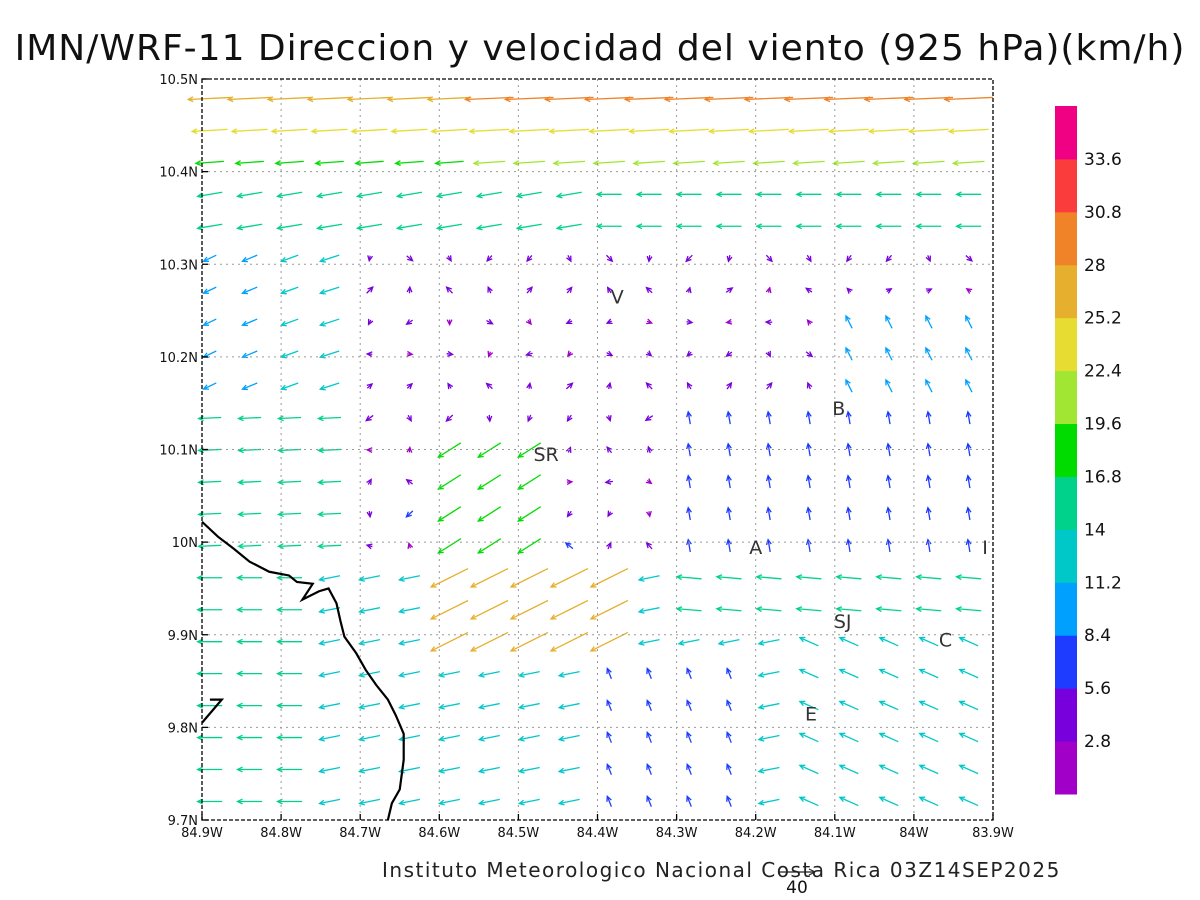 This screenshot has width=1200, height=900. What do you see at coordinates (755, 548) in the screenshot?
I see `place-label: A` at bounding box center [755, 548].